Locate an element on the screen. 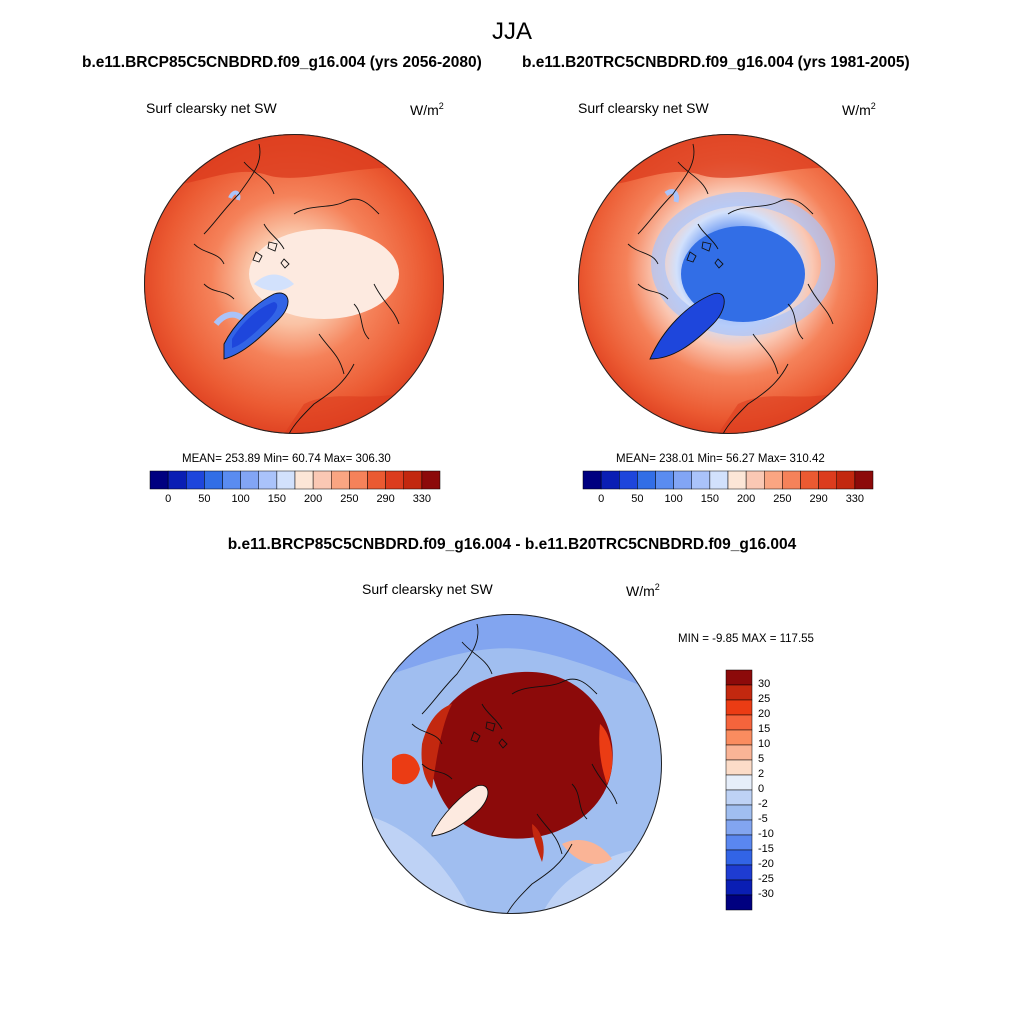  panel-1-colorbar-tick-label: 0 is located at coordinates (168, 499).